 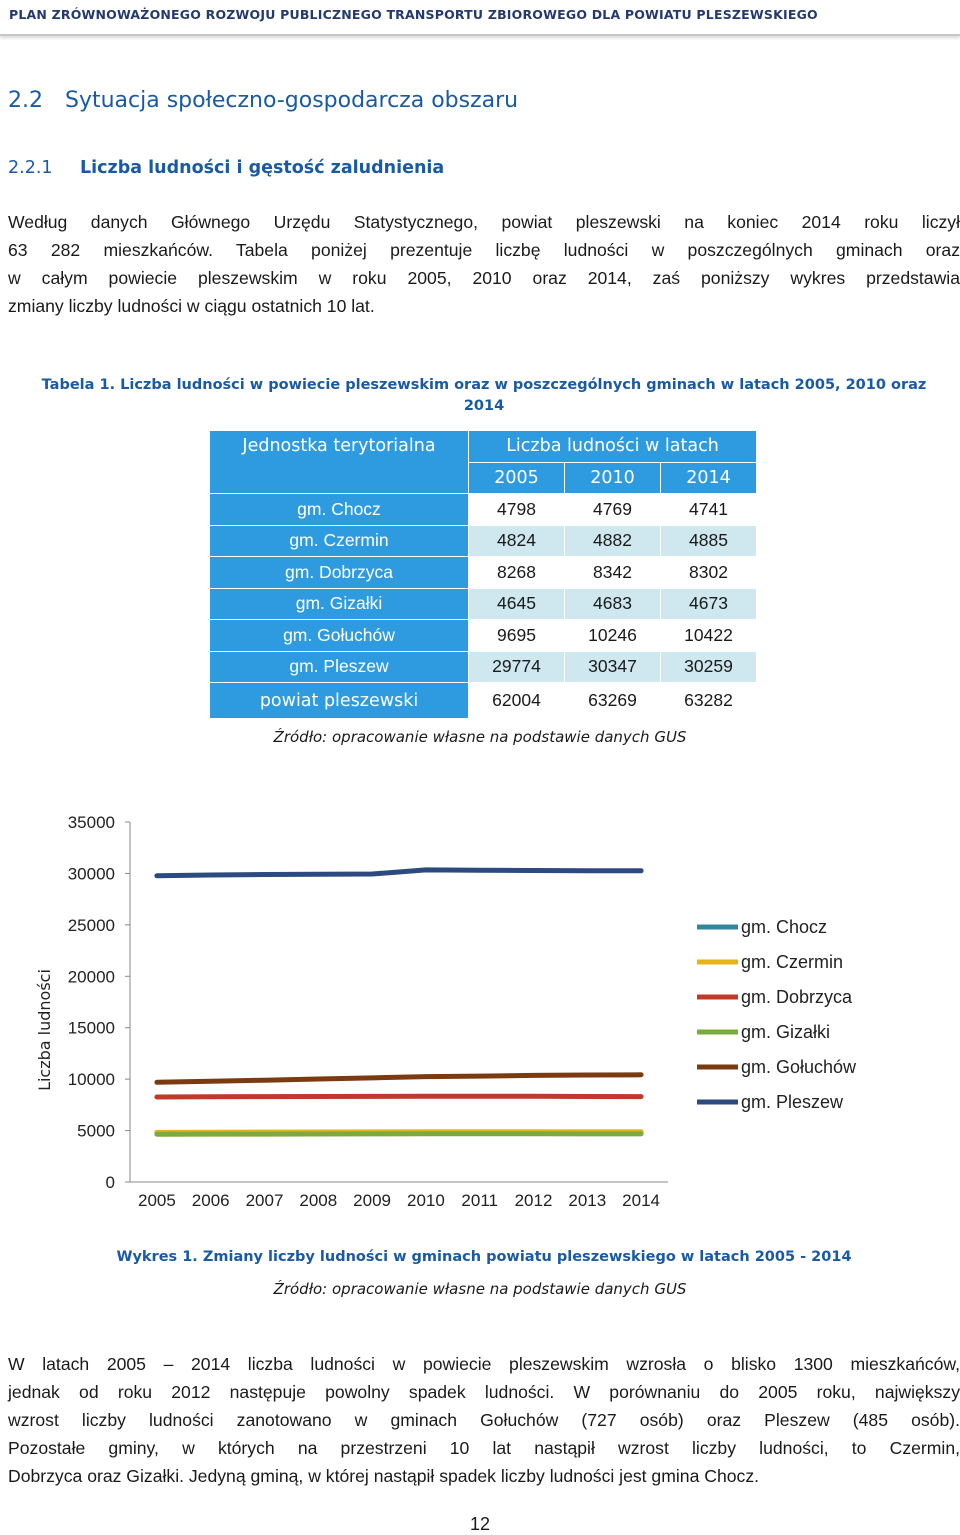 I want to click on table-row: gm. Pleszew 29774 30347 30259, so click(x=483, y=667).